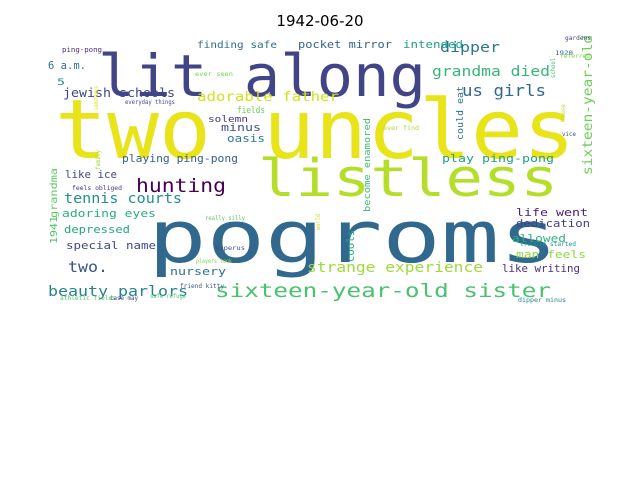  Describe the element at coordinates (569, 134) in the screenshot. I see `cloud-word-vice: vice` at that location.